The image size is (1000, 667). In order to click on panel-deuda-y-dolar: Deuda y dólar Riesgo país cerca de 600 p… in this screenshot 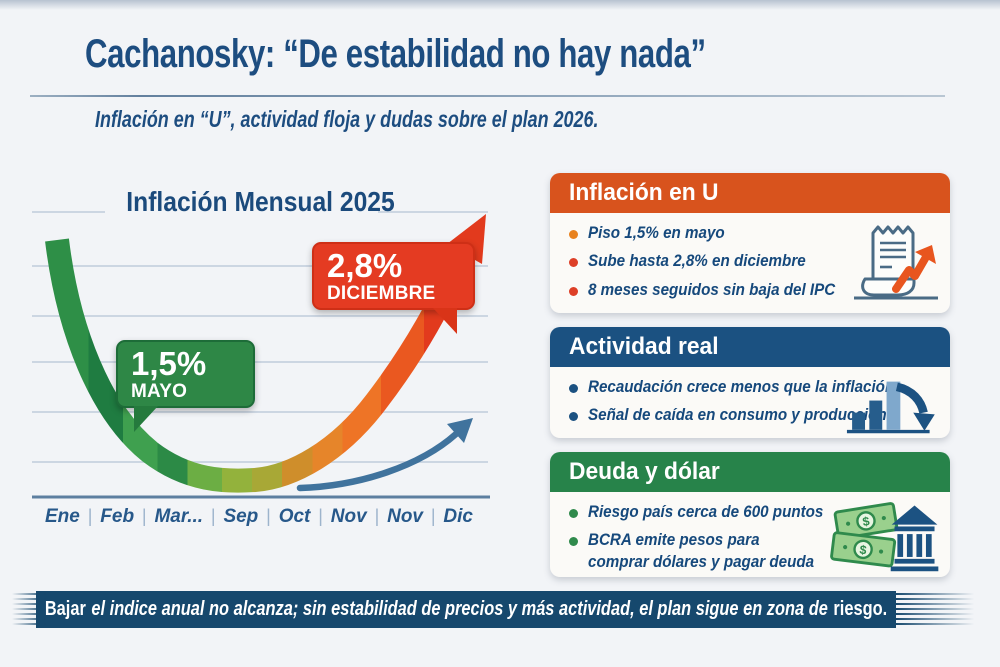, I will do `click(750, 514)`.